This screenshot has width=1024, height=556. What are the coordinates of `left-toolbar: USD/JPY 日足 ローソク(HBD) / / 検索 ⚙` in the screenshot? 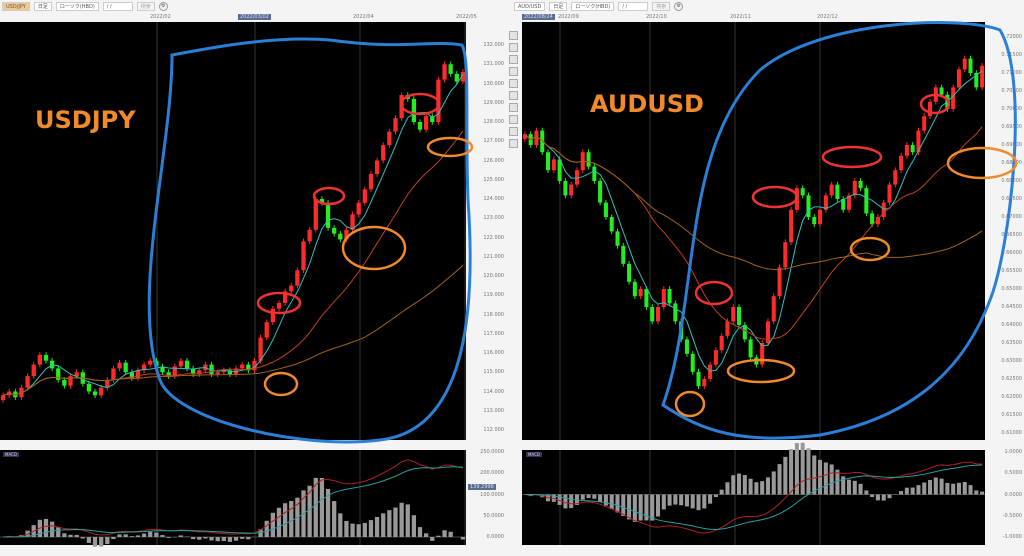 It's located at (84, 6).